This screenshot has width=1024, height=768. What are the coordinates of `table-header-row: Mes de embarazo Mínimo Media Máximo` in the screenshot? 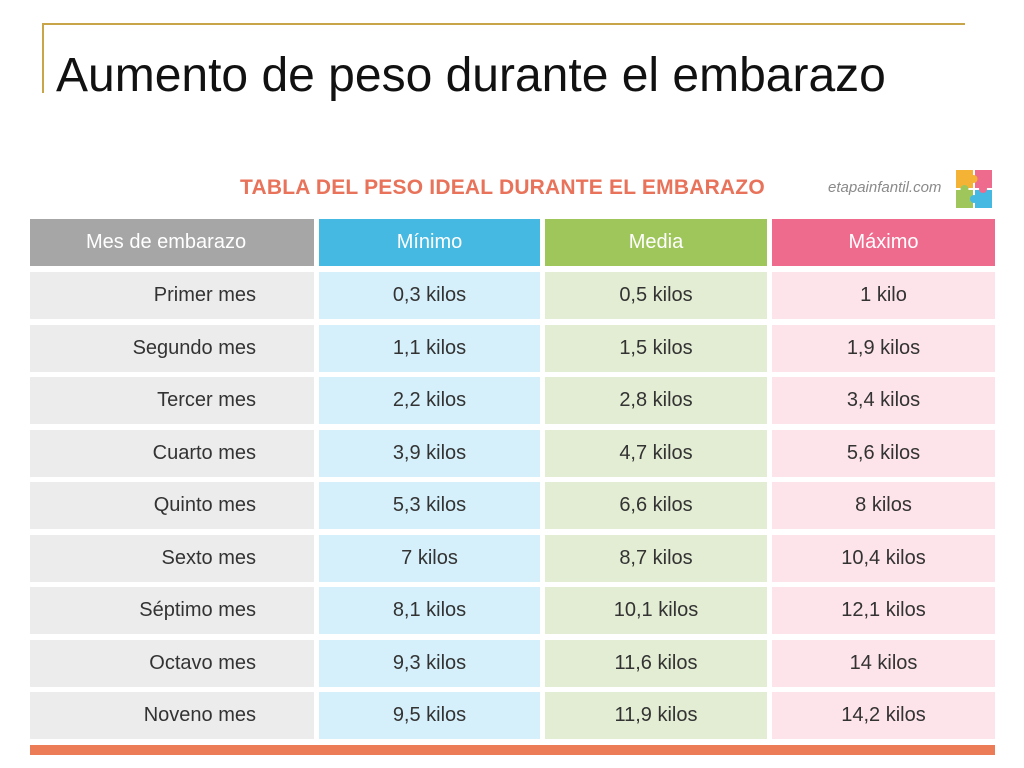 It's located at (512, 242).